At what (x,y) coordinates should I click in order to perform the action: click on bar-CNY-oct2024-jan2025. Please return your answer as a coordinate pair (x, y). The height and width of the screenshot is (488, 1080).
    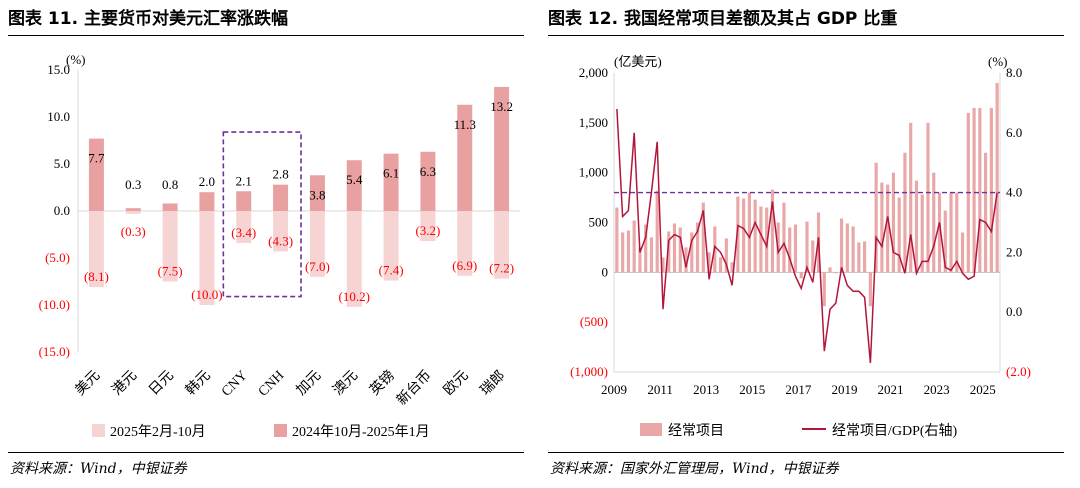
    Looking at the image, I should click on (244, 201).